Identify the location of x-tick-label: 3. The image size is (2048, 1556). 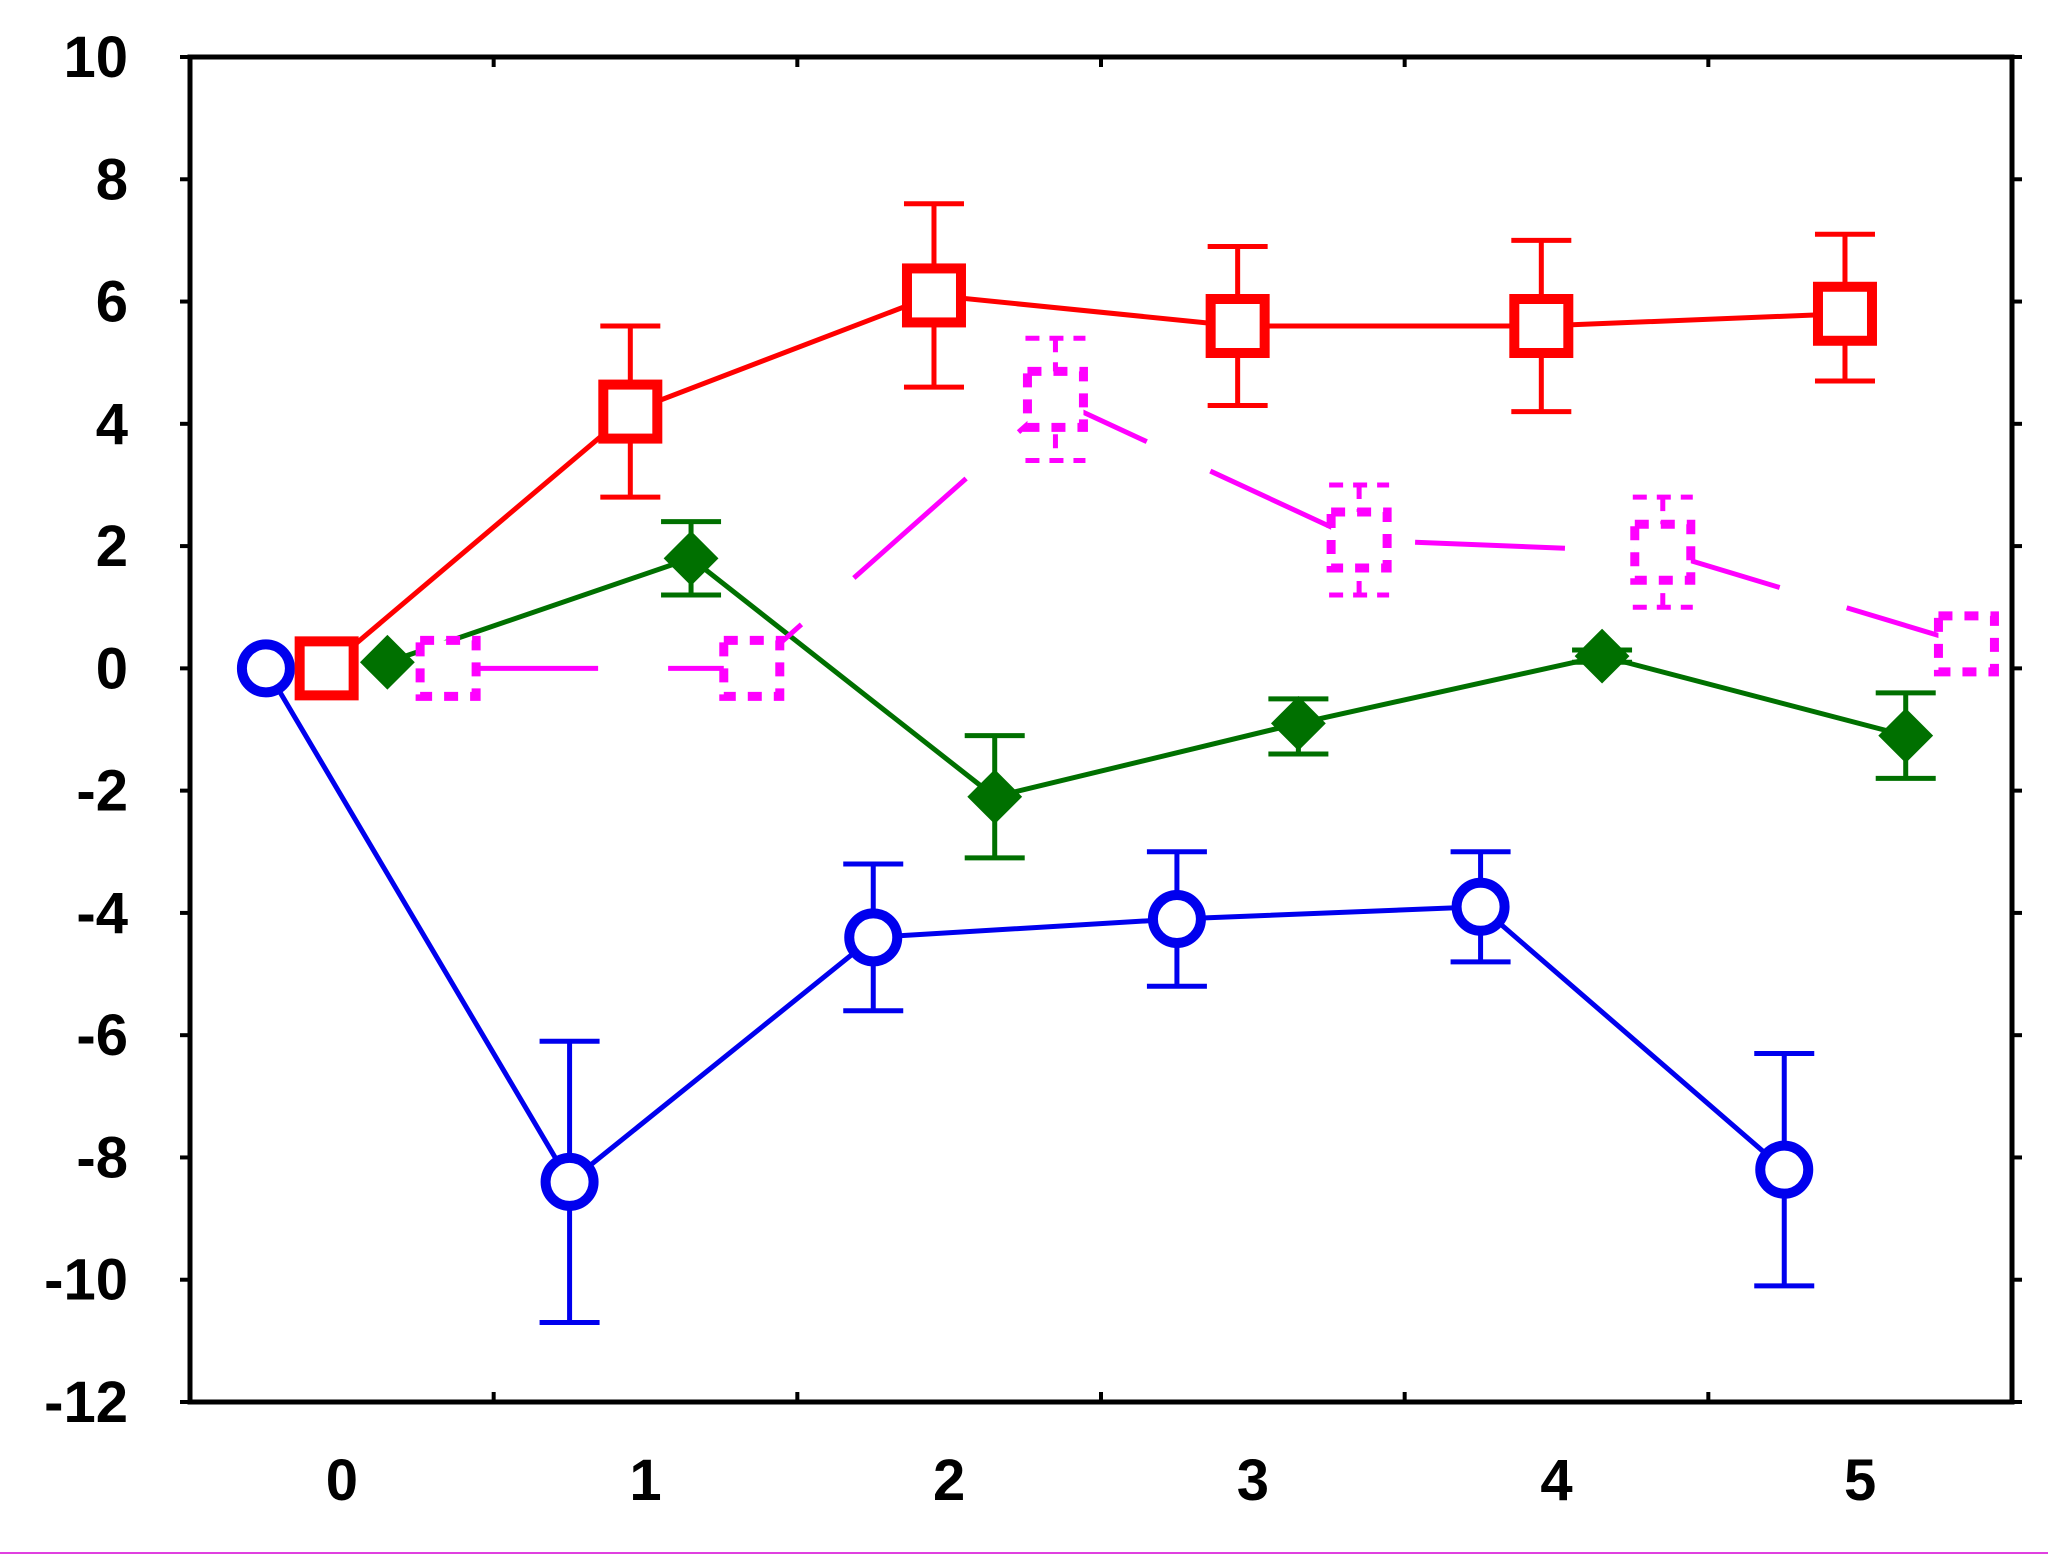
(1253, 1480).